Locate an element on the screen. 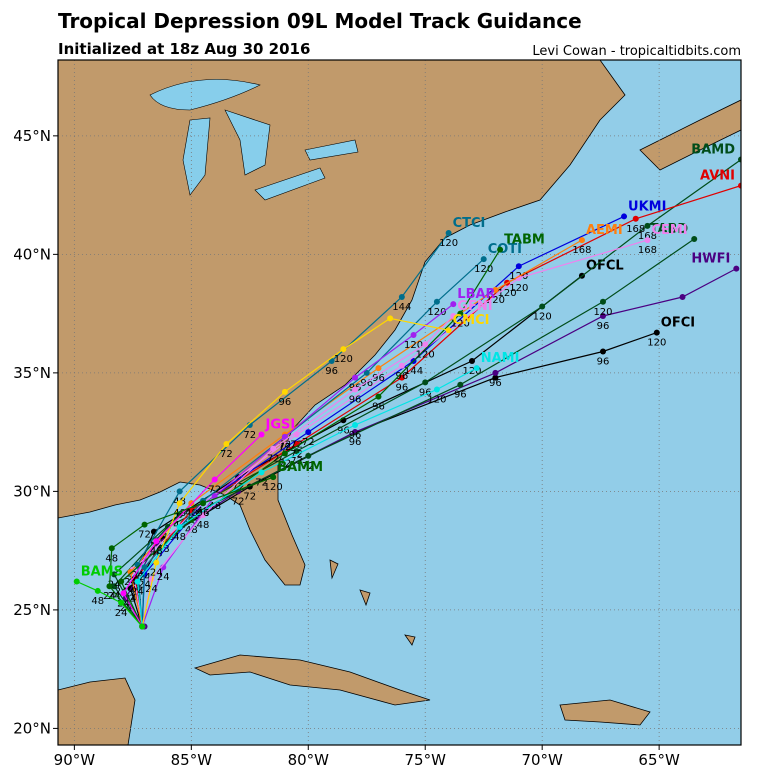 Image resolution: width=768 pixels, height=772 pixels. cuba is located at coordinates (312, 680).